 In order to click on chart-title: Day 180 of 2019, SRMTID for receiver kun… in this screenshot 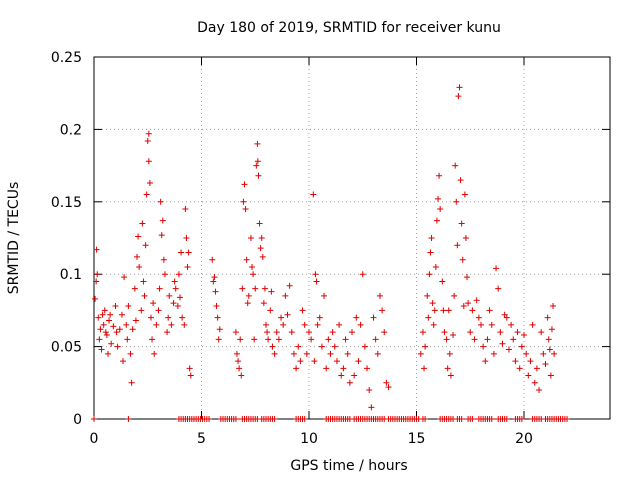, I will do `click(349, 28)`.